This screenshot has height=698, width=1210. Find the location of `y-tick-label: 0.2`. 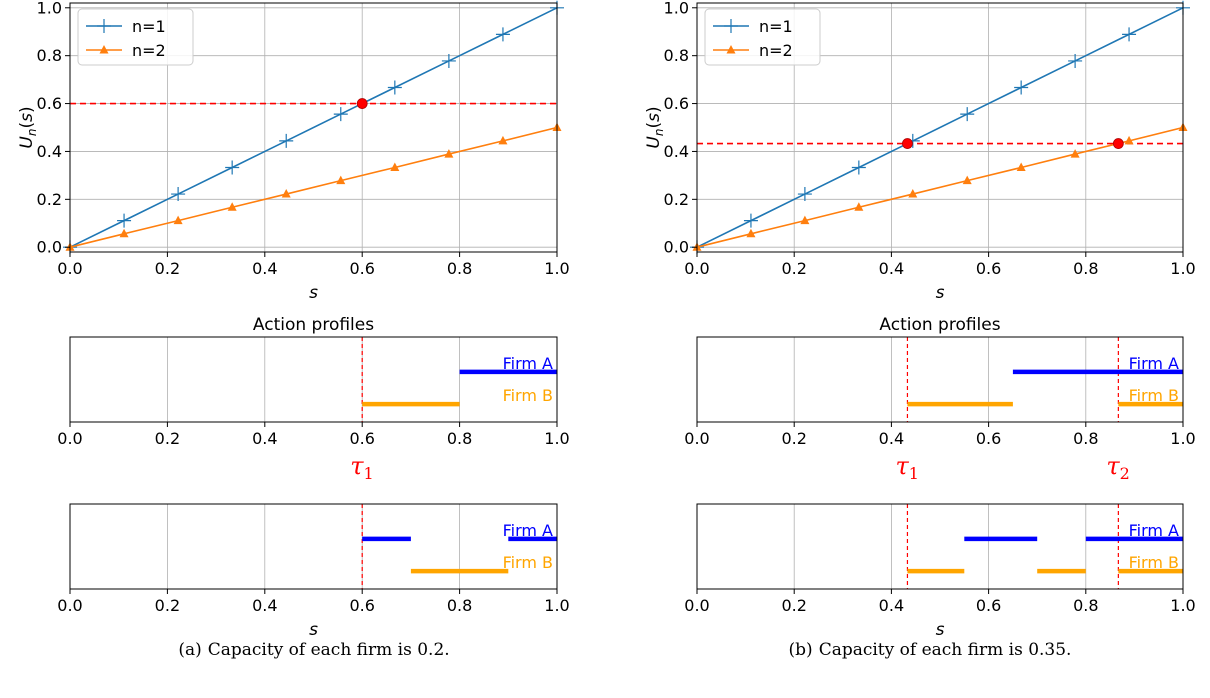

y-tick-label: 0.2 is located at coordinates (49, 199).